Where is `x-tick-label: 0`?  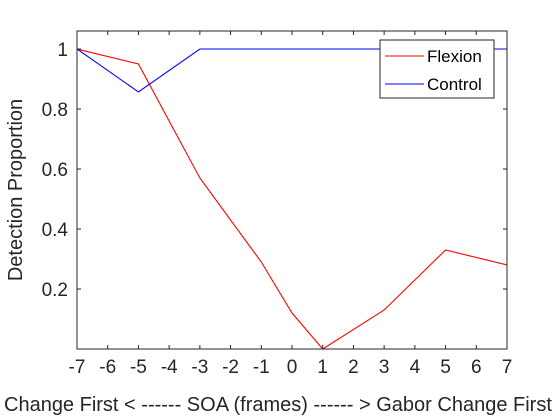 x-tick-label: 0 is located at coordinates (292, 367).